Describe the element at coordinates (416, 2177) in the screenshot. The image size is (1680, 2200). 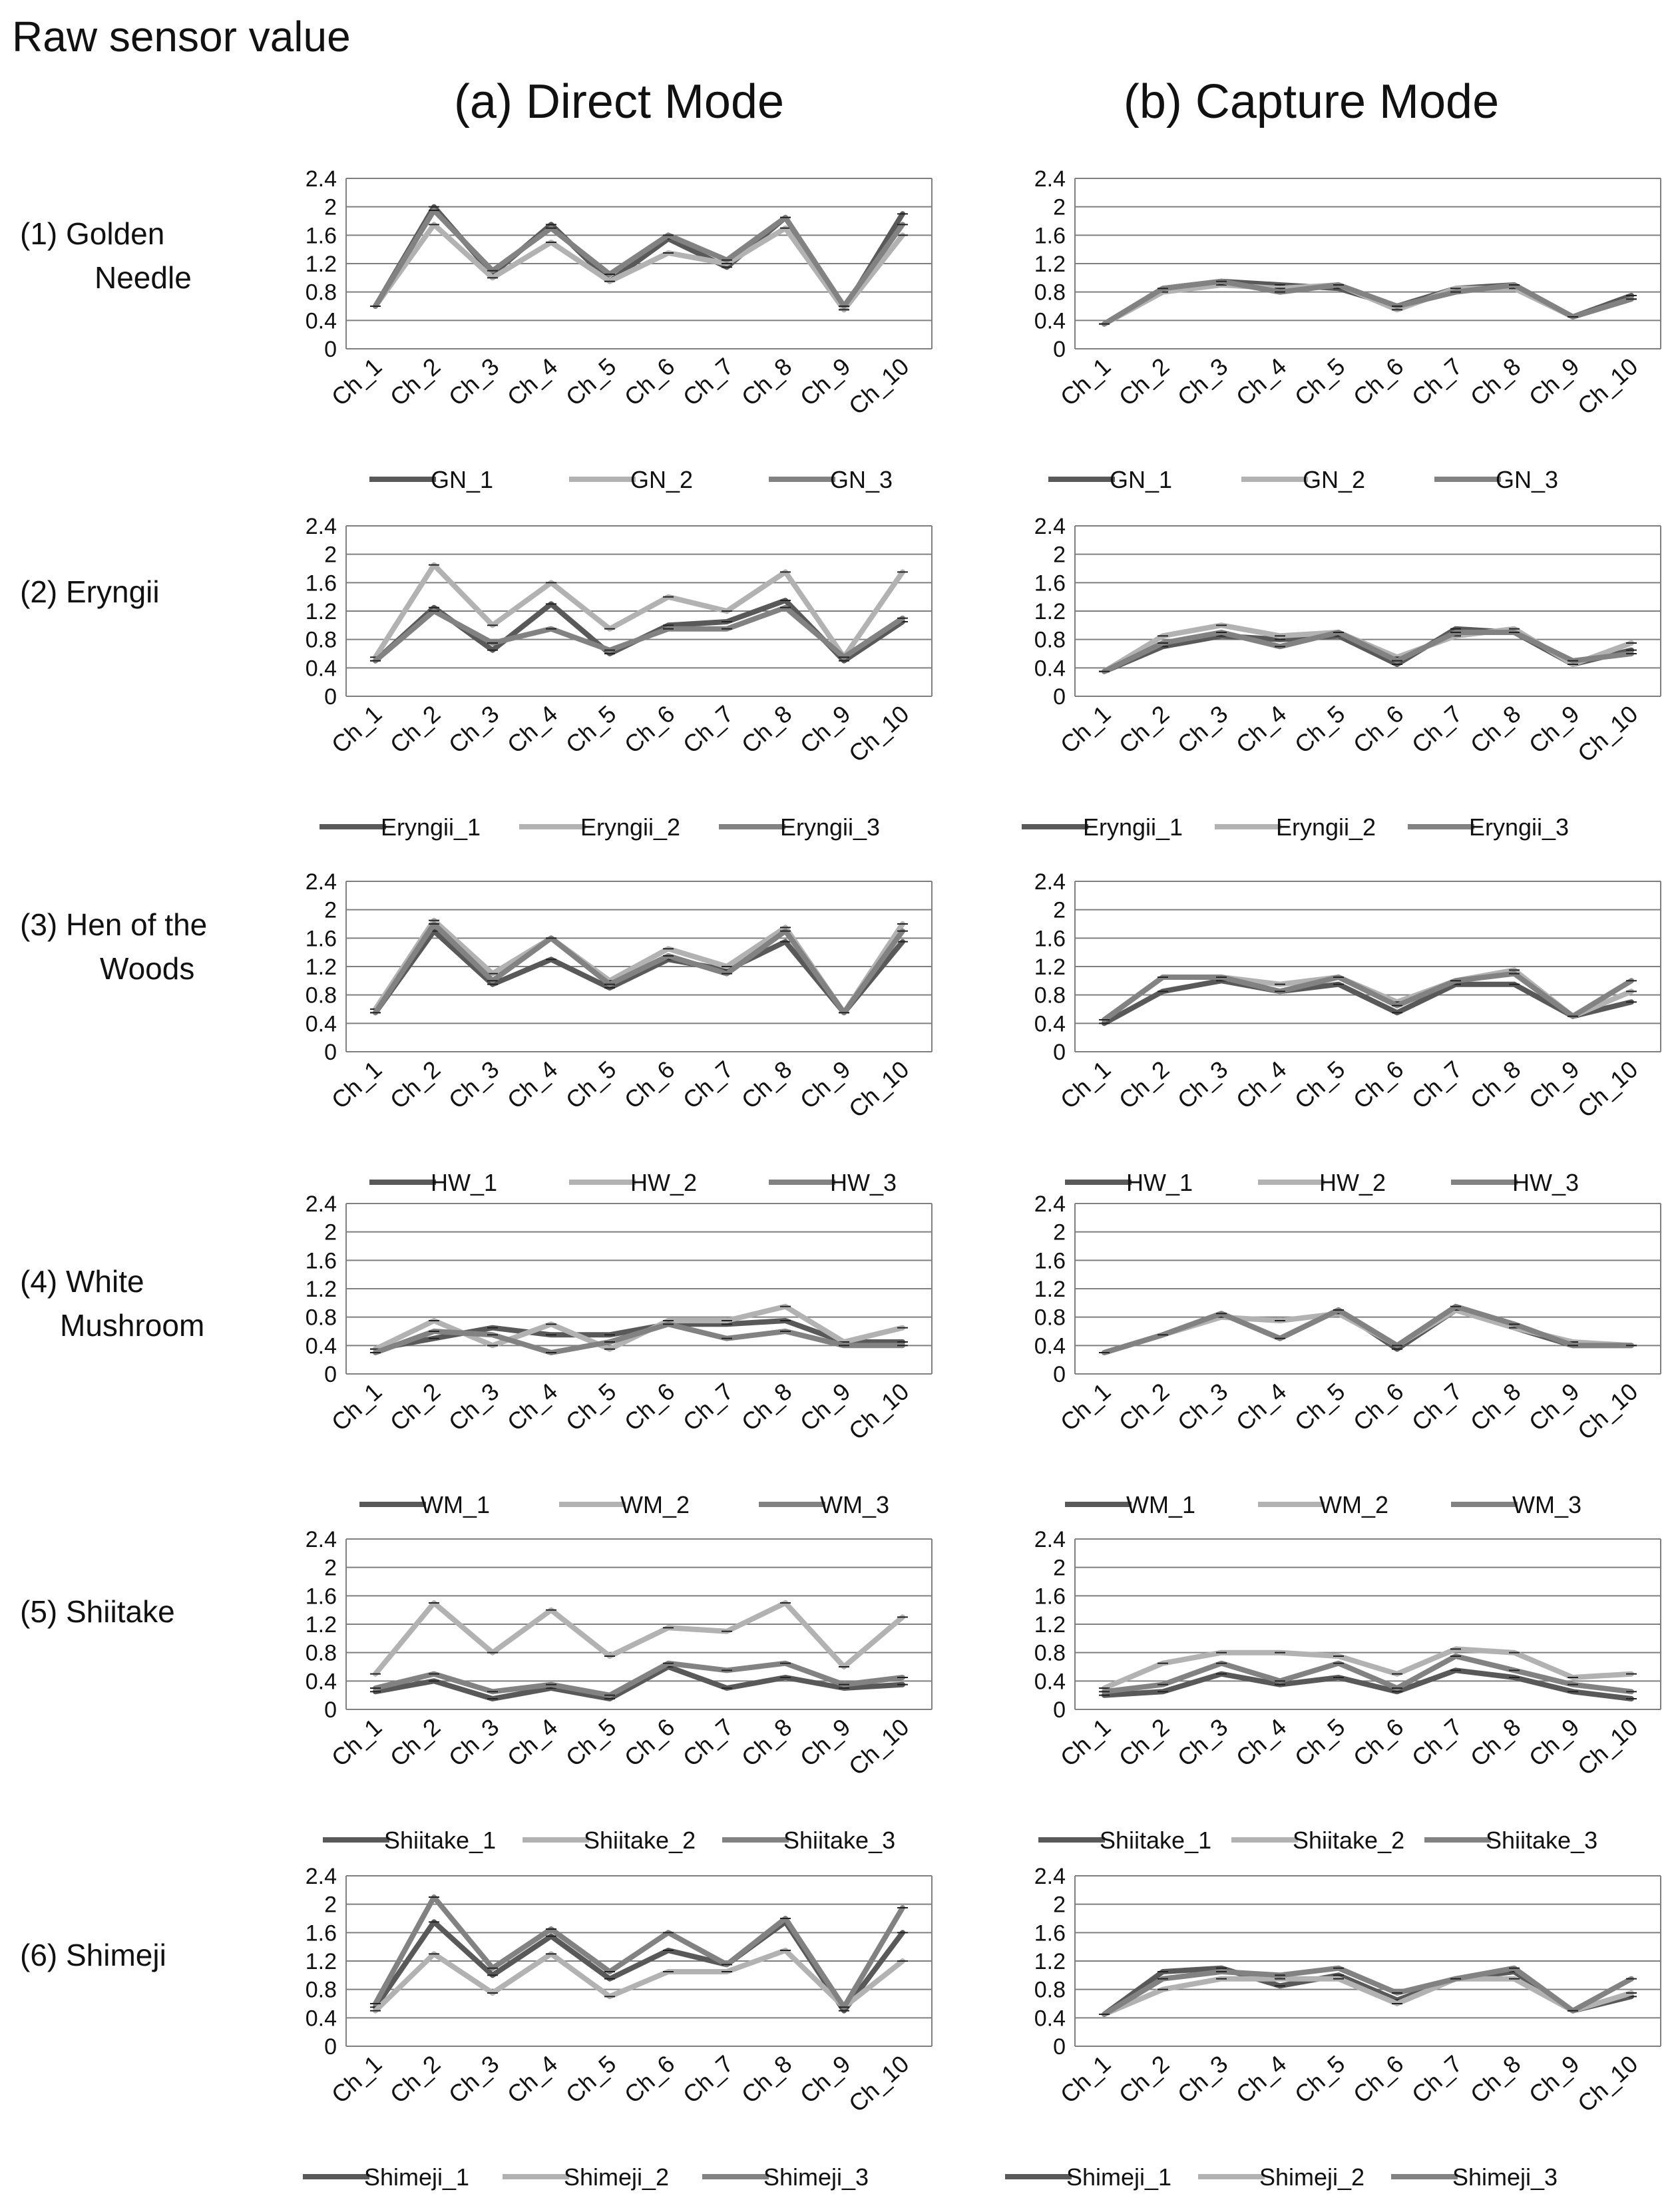
I see `legend-label: Shimeji_1` at that location.